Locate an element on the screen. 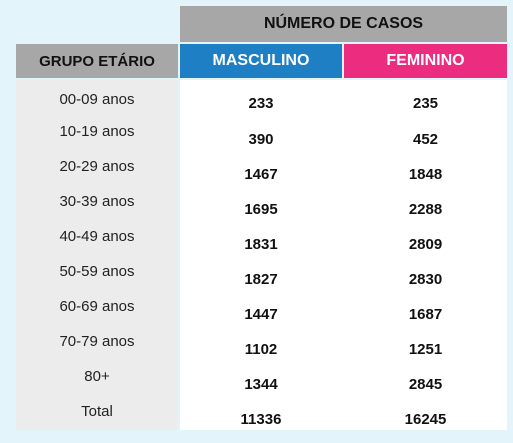  male-count: 1102 is located at coordinates (261, 349).